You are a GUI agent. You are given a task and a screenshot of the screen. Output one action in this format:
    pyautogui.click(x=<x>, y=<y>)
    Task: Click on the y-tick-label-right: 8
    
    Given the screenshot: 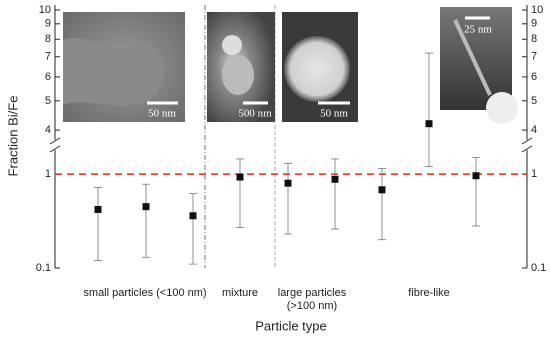 What is the action you would take?
    pyautogui.click(x=534, y=39)
    